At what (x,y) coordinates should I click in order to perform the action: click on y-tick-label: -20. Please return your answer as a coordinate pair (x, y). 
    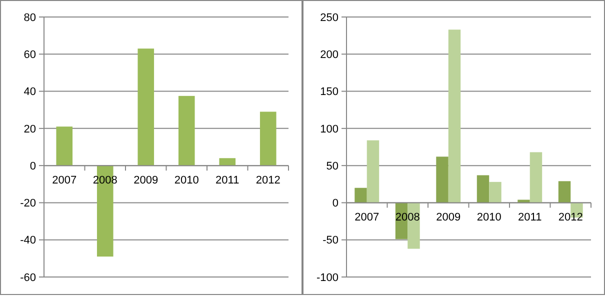
    Looking at the image, I should click on (28, 204).